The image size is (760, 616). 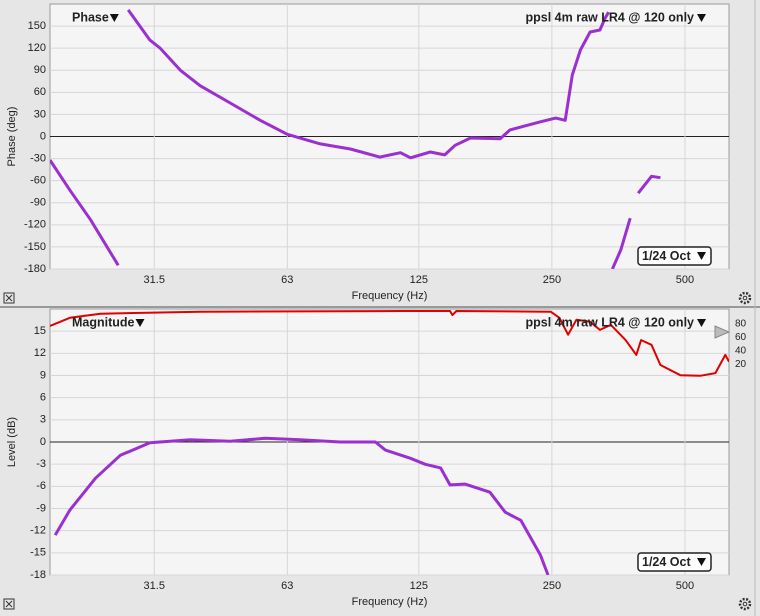 I want to click on y-tick-label: 90, so click(x=40, y=70).